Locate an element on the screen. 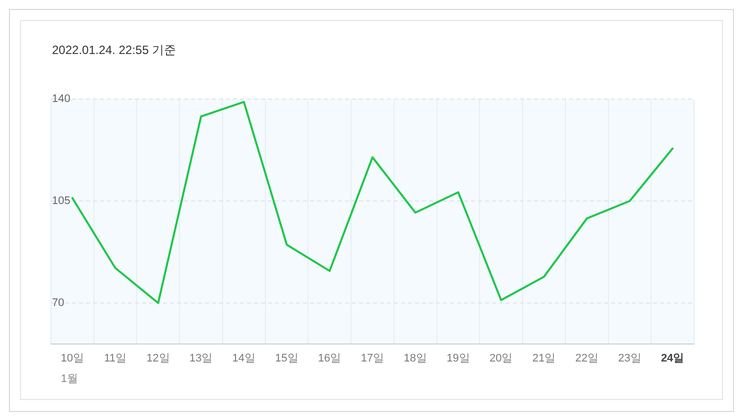 The image size is (743, 420). x-tick-label: 10일 is located at coordinates (72, 358).